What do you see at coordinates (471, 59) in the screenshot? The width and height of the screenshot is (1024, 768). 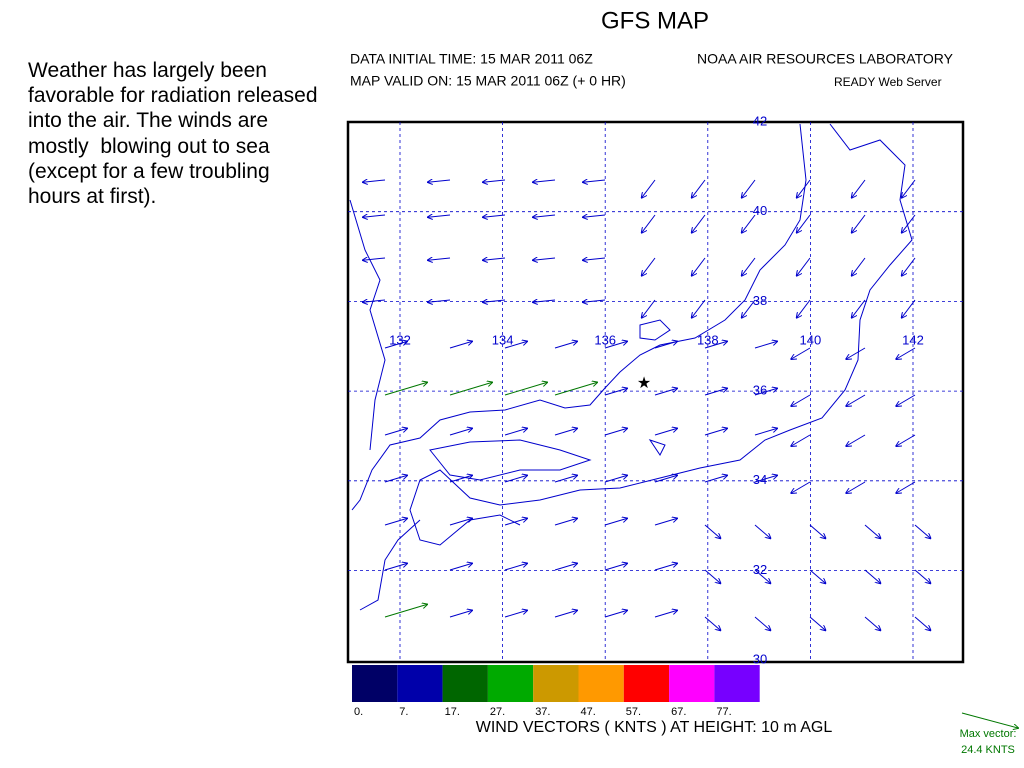 I see `initial-time: DATA INITIAL TIME: 15 MAR 2011 06Z` at bounding box center [471, 59].